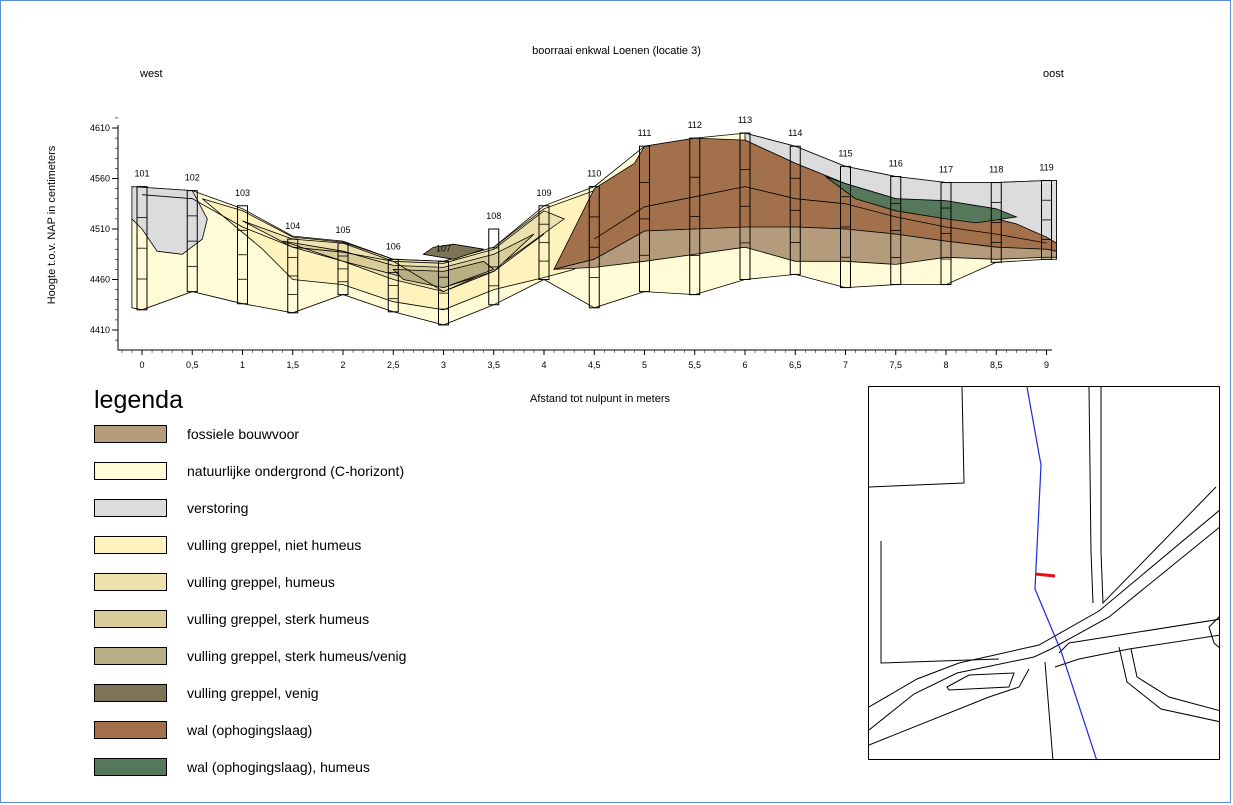 Image resolution: width=1233 pixels, height=805 pixels. I want to click on y-tick-label: 4510, so click(100, 229).